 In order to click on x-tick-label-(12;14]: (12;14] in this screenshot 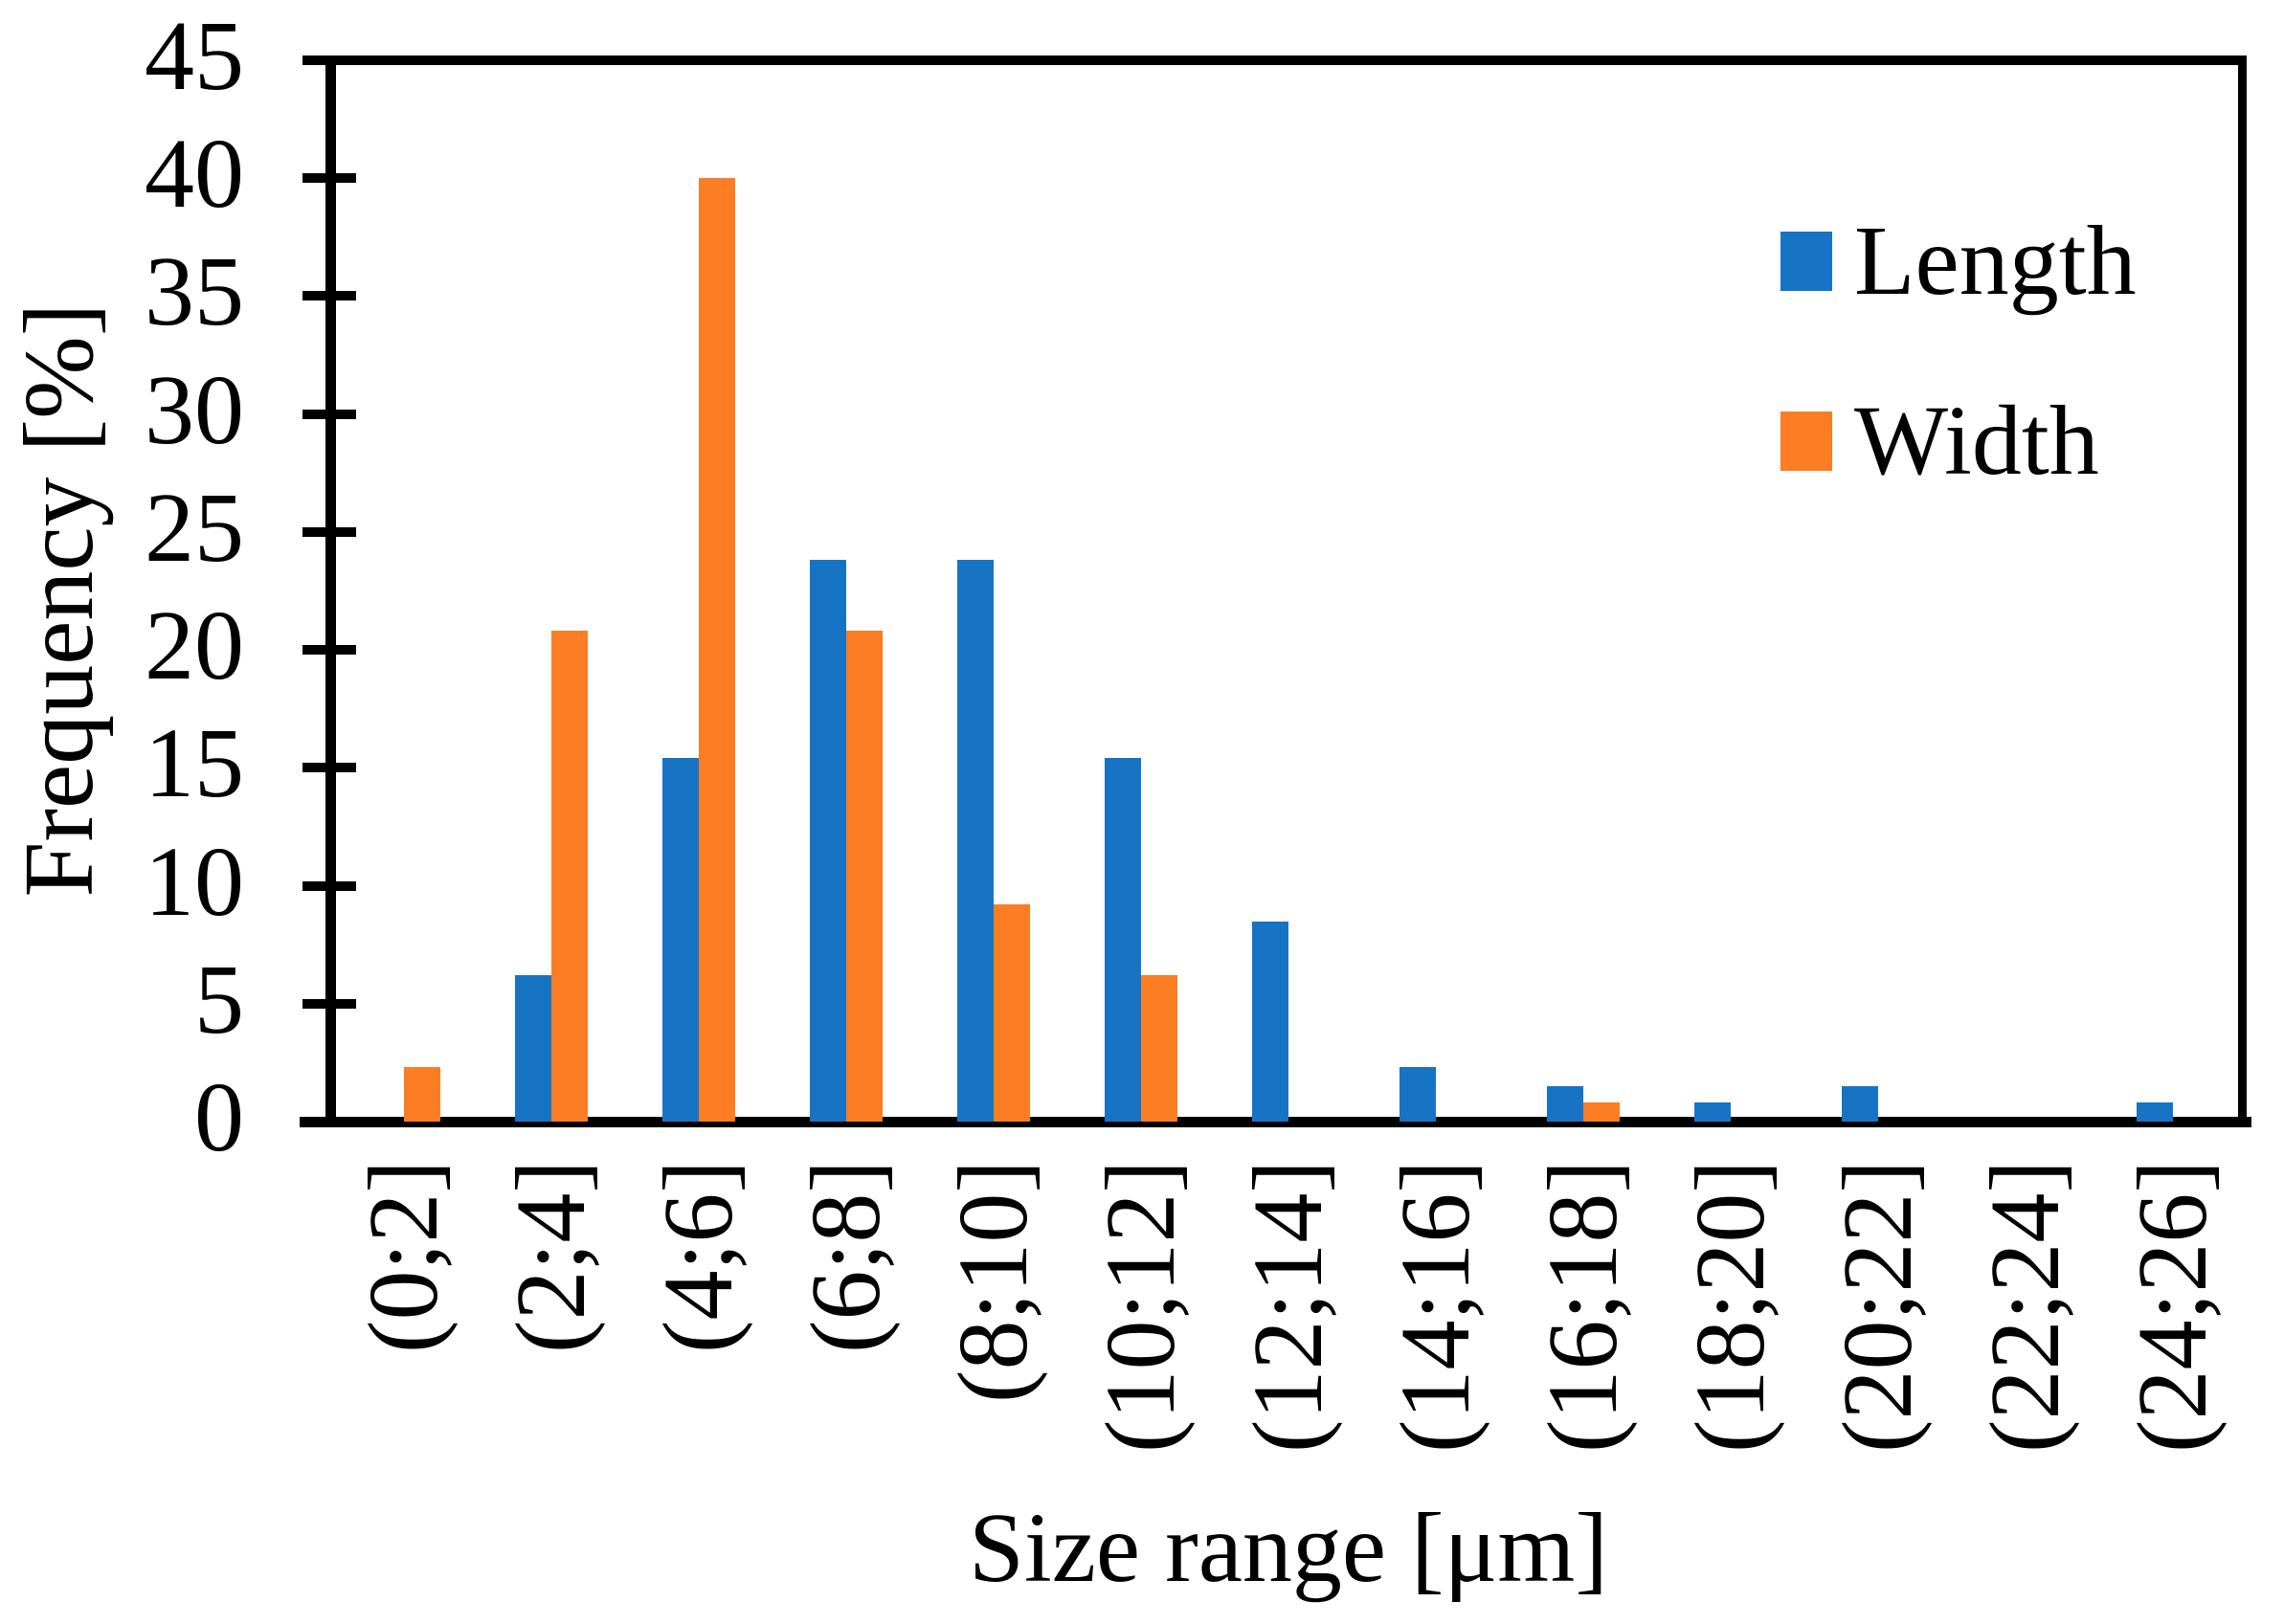, I will do `click(1288, 1307)`.